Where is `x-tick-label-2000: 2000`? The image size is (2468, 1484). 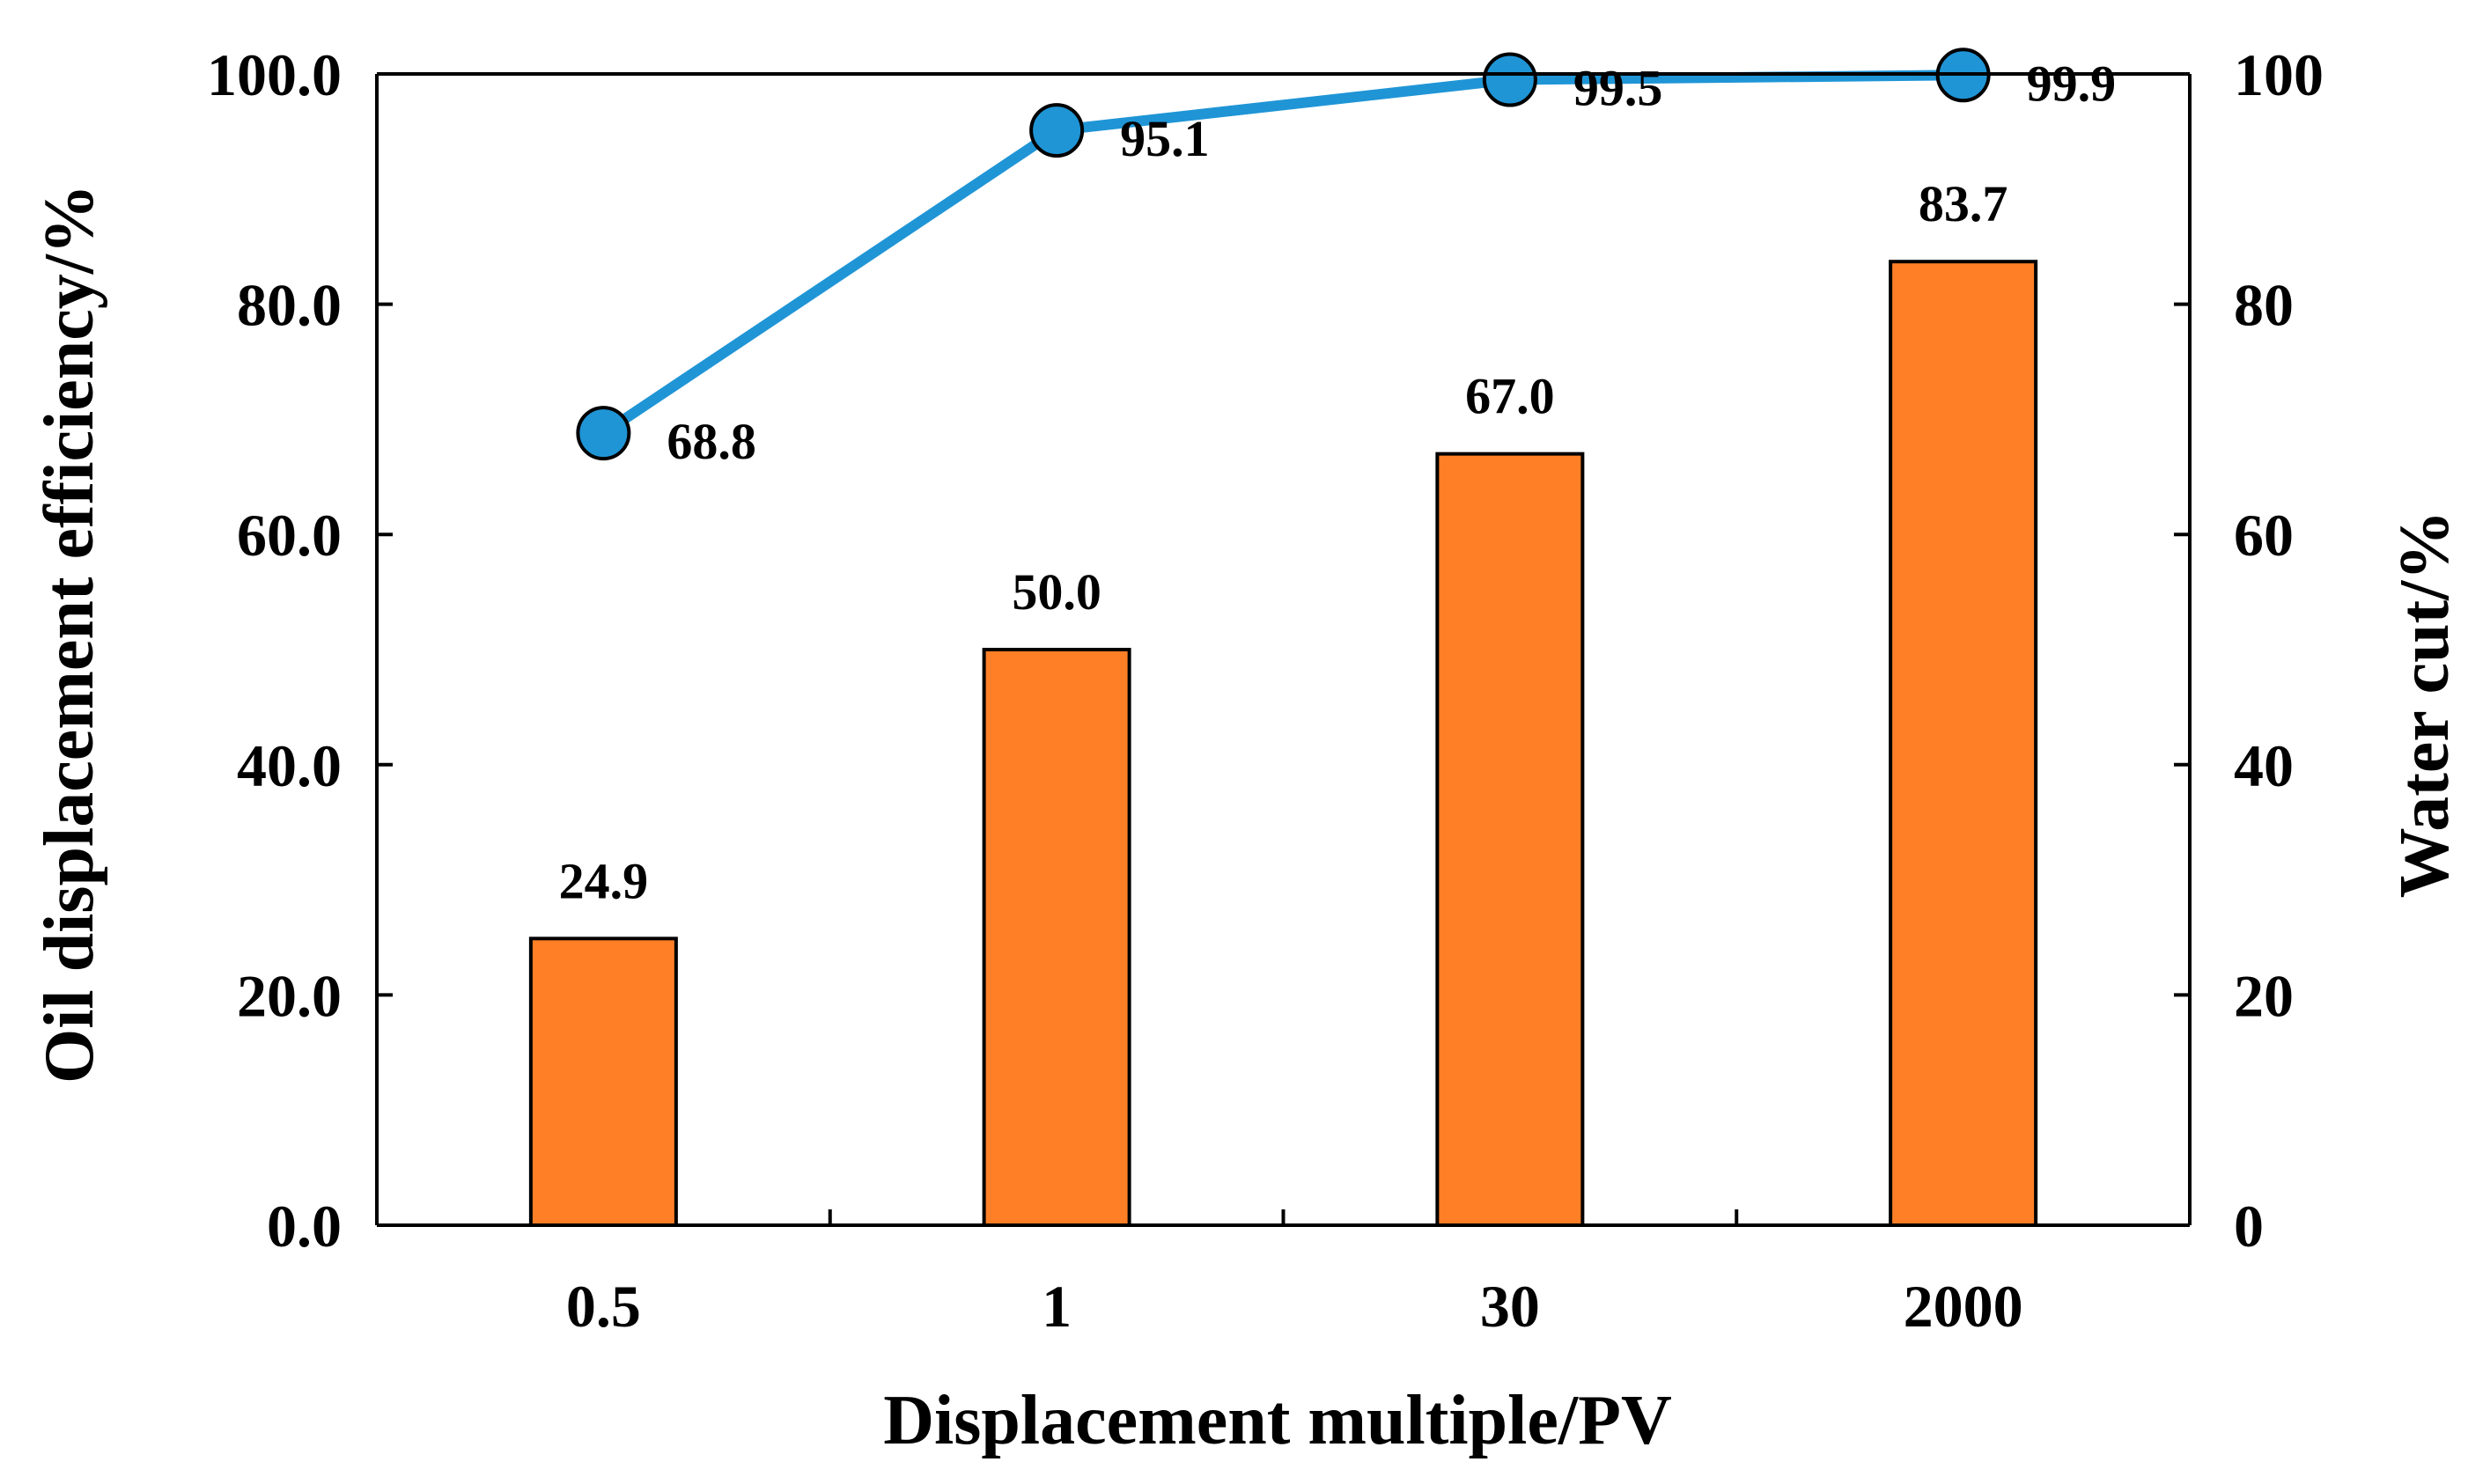 x-tick-label-2000: 2000 is located at coordinates (1963, 1306).